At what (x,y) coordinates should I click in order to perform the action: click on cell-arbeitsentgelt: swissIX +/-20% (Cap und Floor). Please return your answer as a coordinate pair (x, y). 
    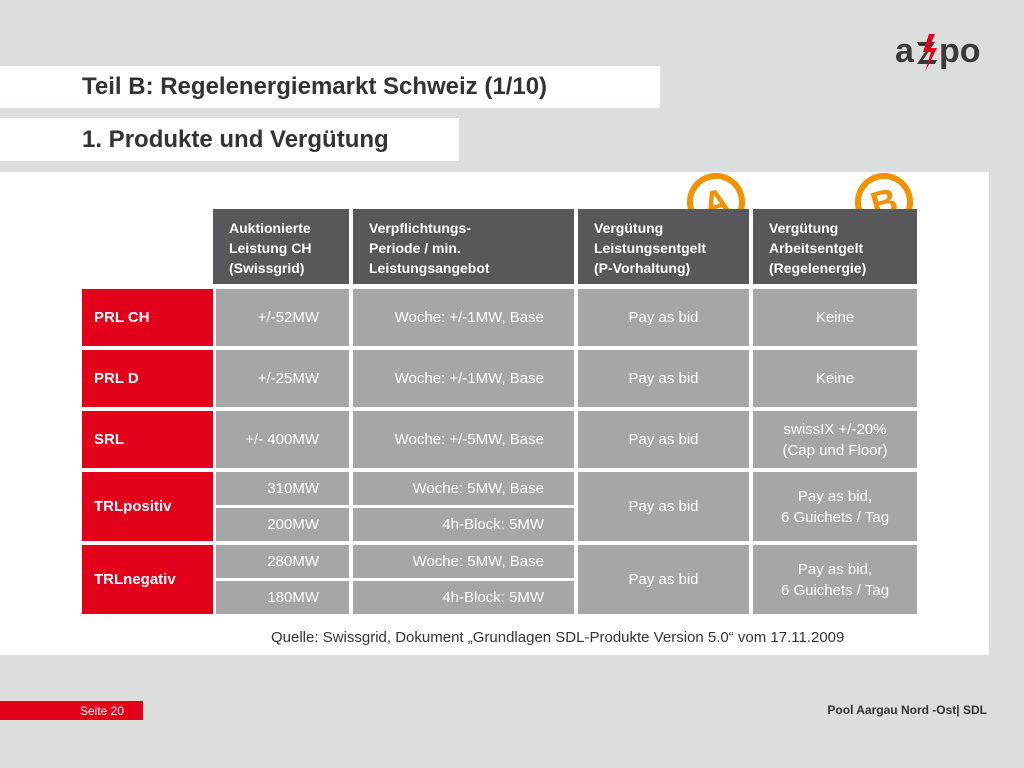
    Looking at the image, I should click on (835, 439).